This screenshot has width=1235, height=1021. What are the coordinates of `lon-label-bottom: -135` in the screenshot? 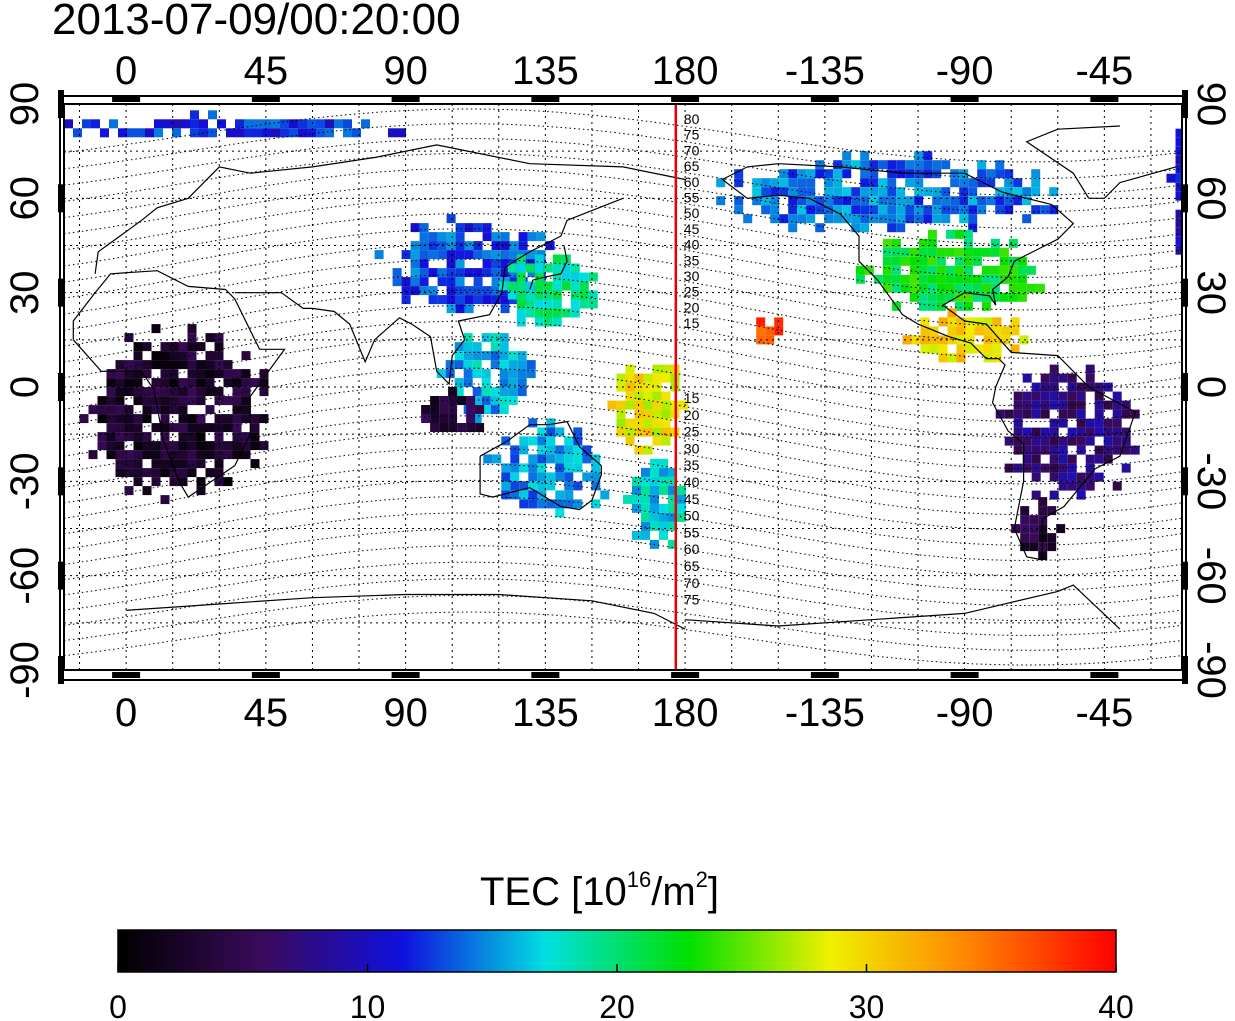 It's located at (825, 713).